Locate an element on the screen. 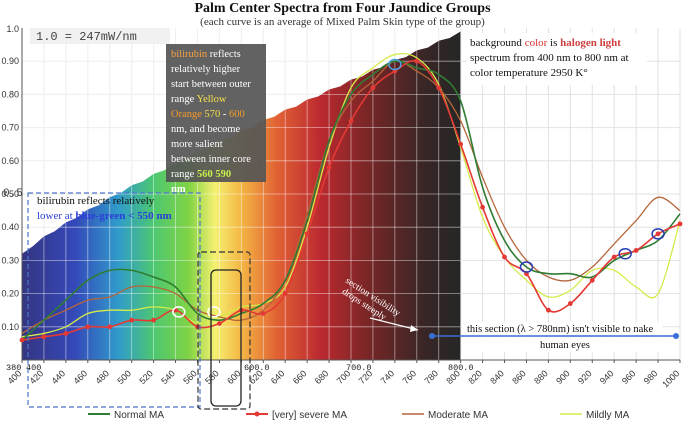 Image resolution: width=685 pixels, height=423 pixels. x-600-overlay-label: 600.0 is located at coordinates (257, 368).